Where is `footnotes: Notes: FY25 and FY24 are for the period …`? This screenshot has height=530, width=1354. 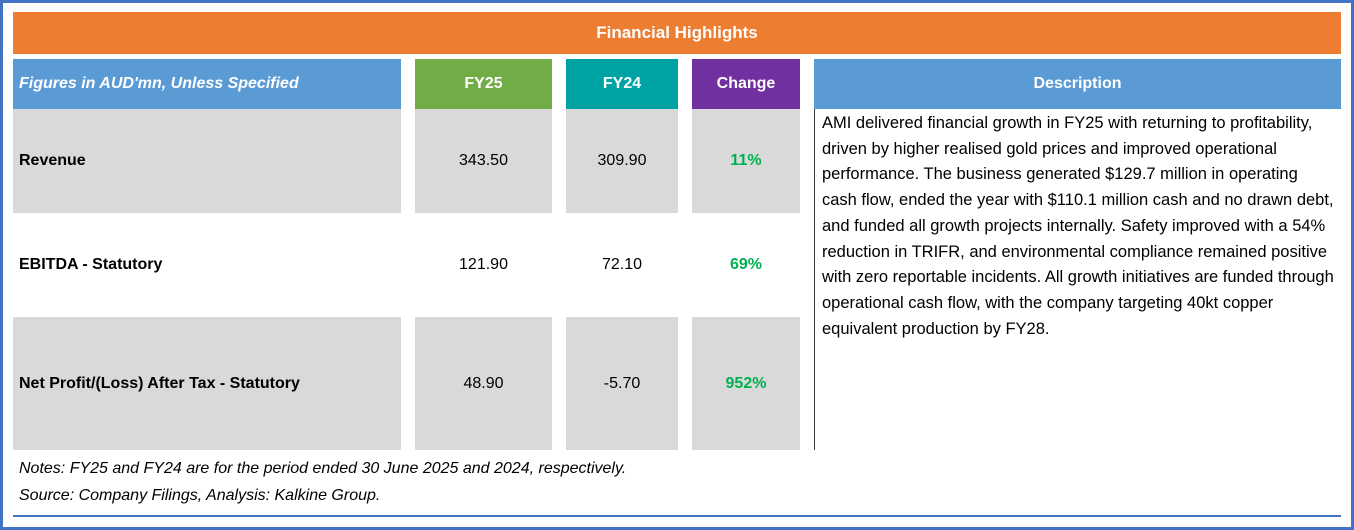
footnotes: Notes: FY25 and FY24 are for the period … is located at coordinates (677, 484).